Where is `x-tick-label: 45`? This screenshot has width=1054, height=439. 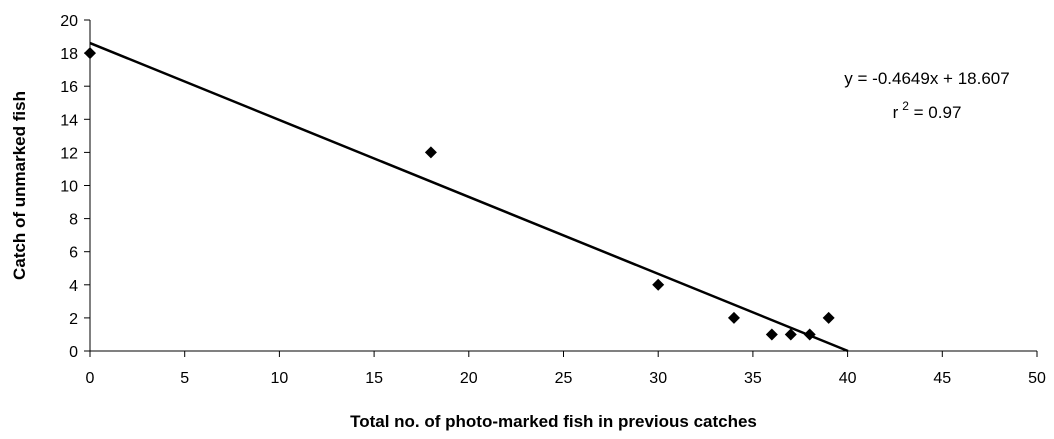
x-tick-label: 45 is located at coordinates (942, 378).